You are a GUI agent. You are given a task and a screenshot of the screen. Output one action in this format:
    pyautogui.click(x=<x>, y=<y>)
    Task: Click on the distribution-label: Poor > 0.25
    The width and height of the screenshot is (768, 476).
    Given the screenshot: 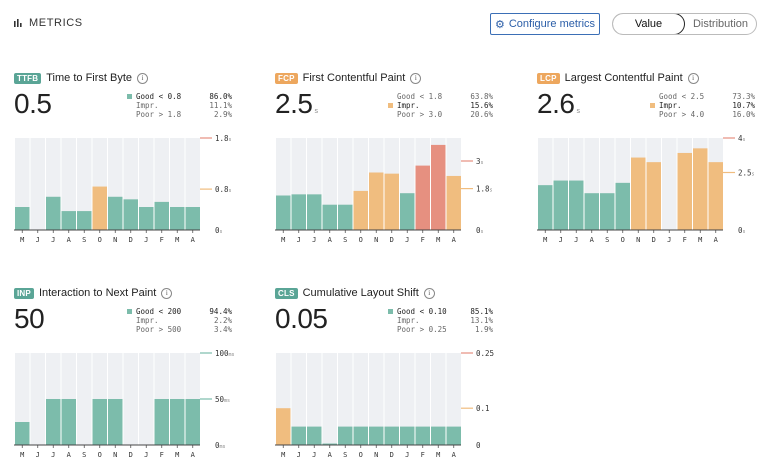 What is the action you would take?
    pyautogui.click(x=422, y=329)
    